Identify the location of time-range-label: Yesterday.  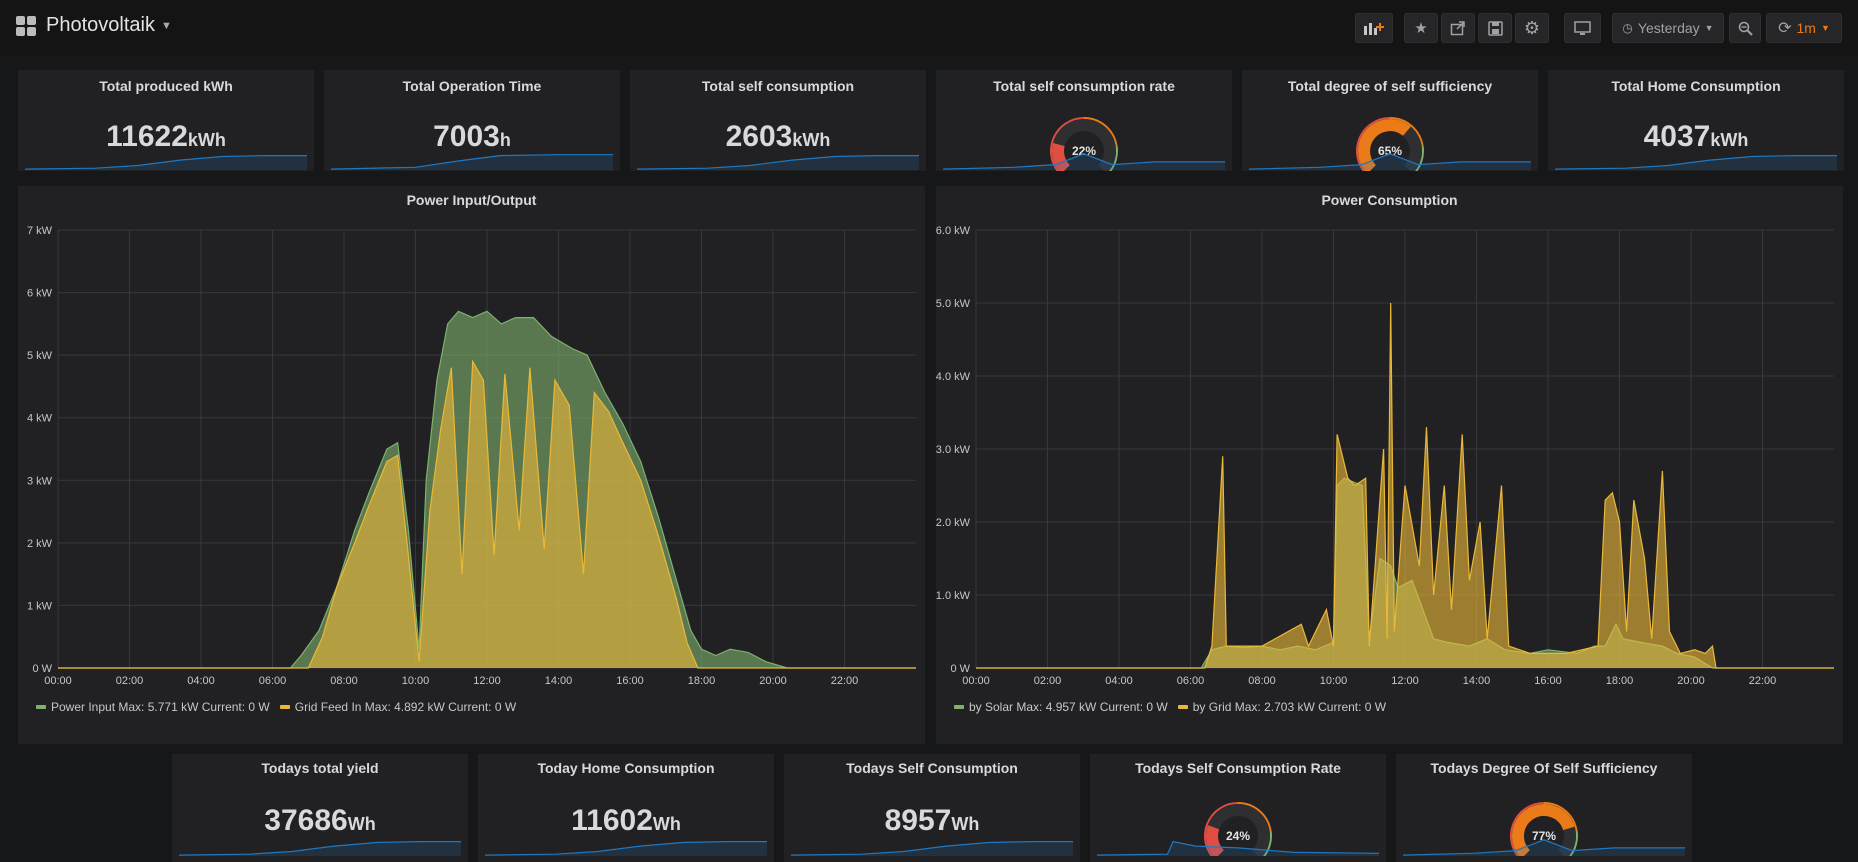
(1668, 28).